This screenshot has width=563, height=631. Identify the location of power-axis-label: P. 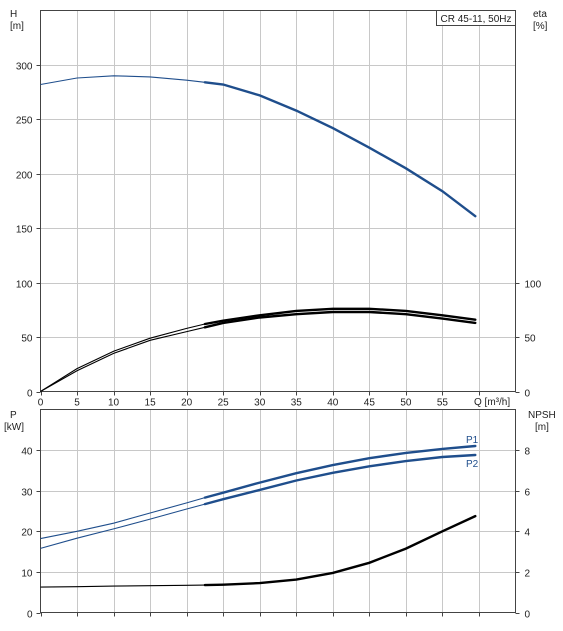
(13, 415).